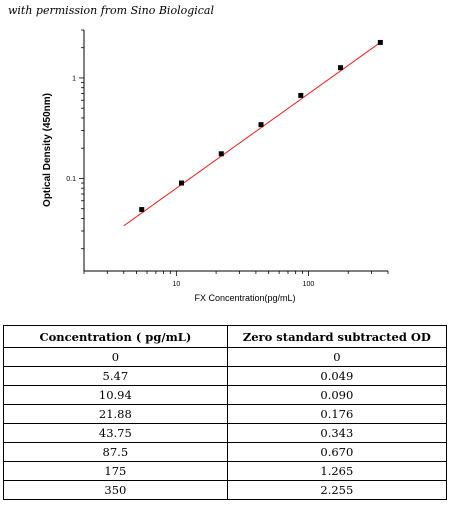 The image size is (450, 507). I want to click on cell-concentration: 350, so click(115, 490).